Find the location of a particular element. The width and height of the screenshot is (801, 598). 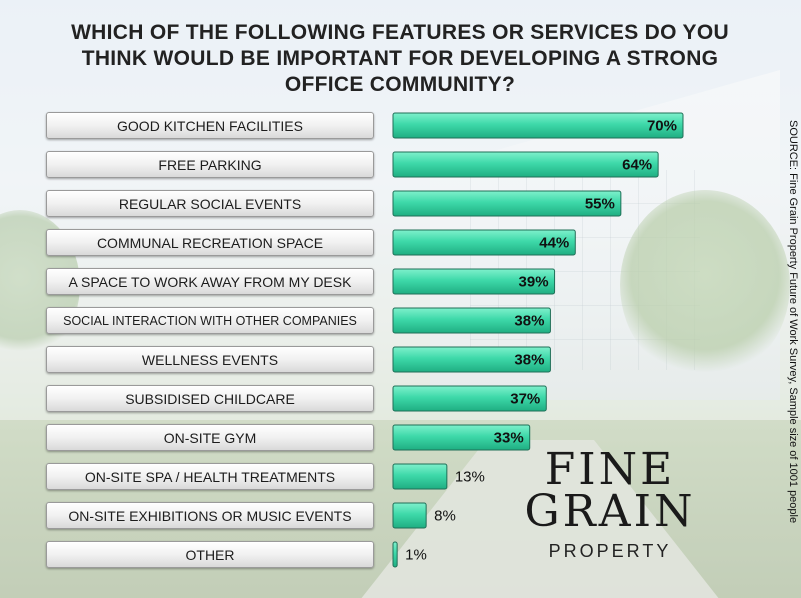

fine-grain-logo: FINE GRAIN PROPERTY is located at coordinates (610, 503).